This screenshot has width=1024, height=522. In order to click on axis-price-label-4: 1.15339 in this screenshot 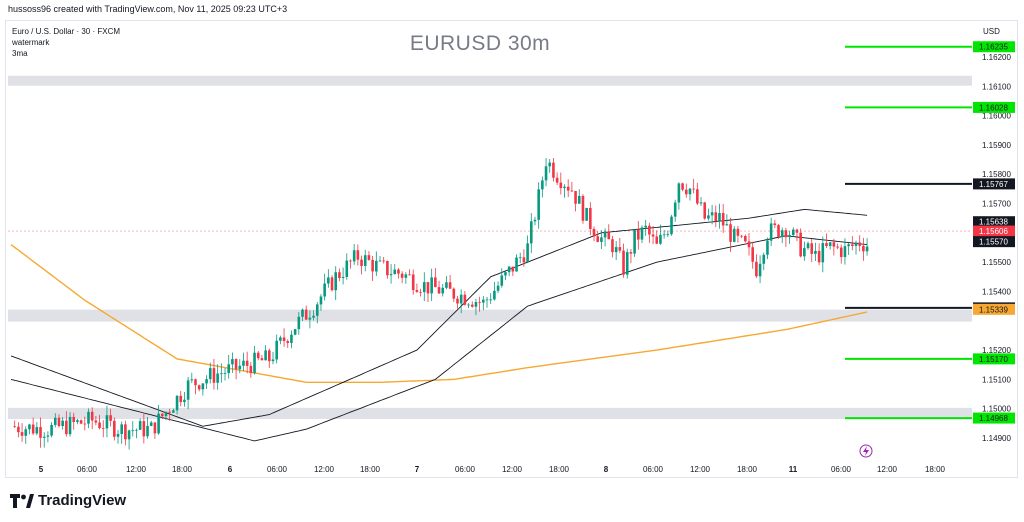, I will do `click(993, 309)`.